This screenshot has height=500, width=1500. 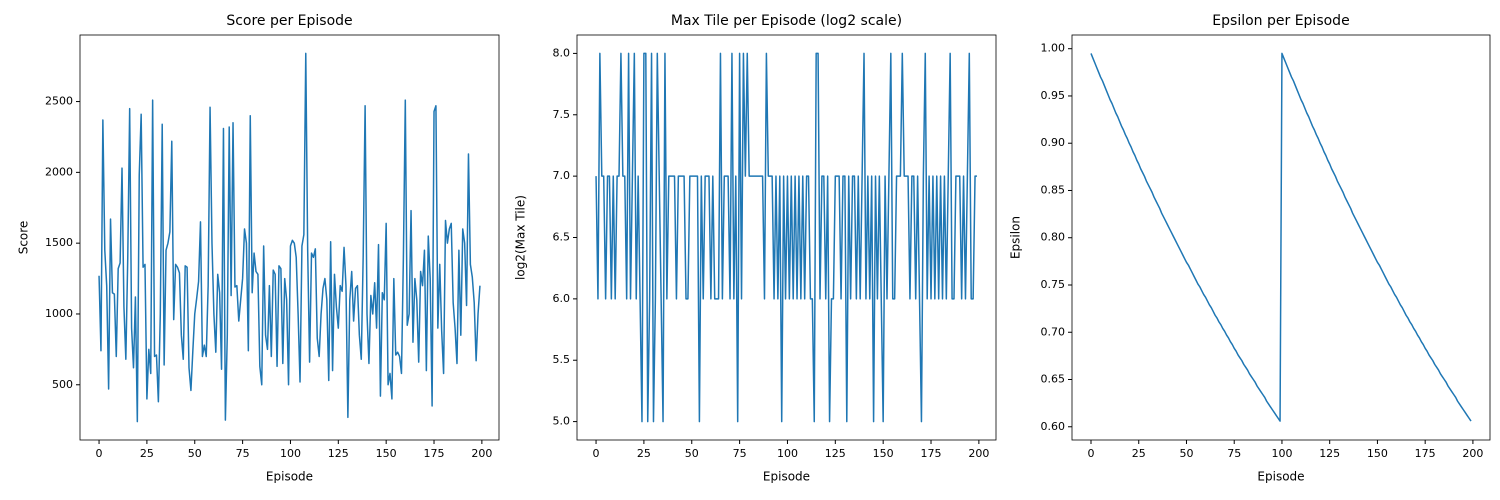 What do you see at coordinates (1053, 142) in the screenshot?
I see `y-tick-label: 0.90` at bounding box center [1053, 142].